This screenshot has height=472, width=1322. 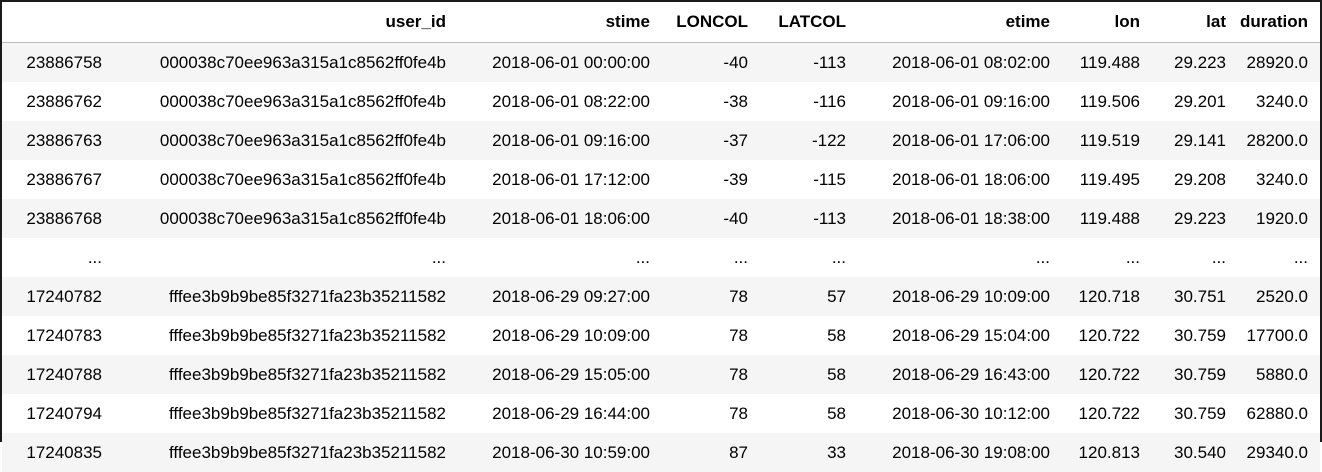 I want to click on row-index: 17240782, so click(x=58, y=296).